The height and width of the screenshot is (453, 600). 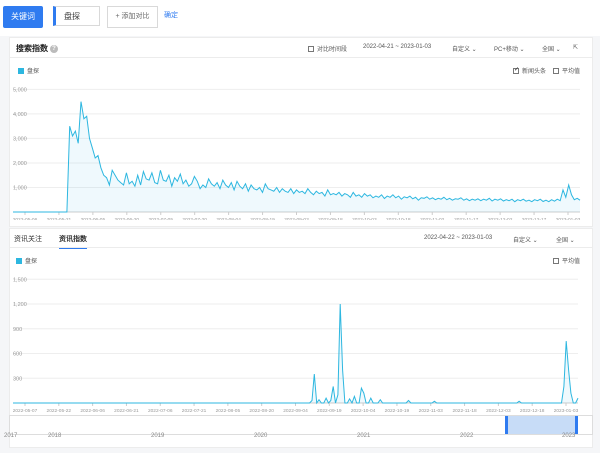 I want to click on y-tick-label: 5,000, so click(x=20, y=90).